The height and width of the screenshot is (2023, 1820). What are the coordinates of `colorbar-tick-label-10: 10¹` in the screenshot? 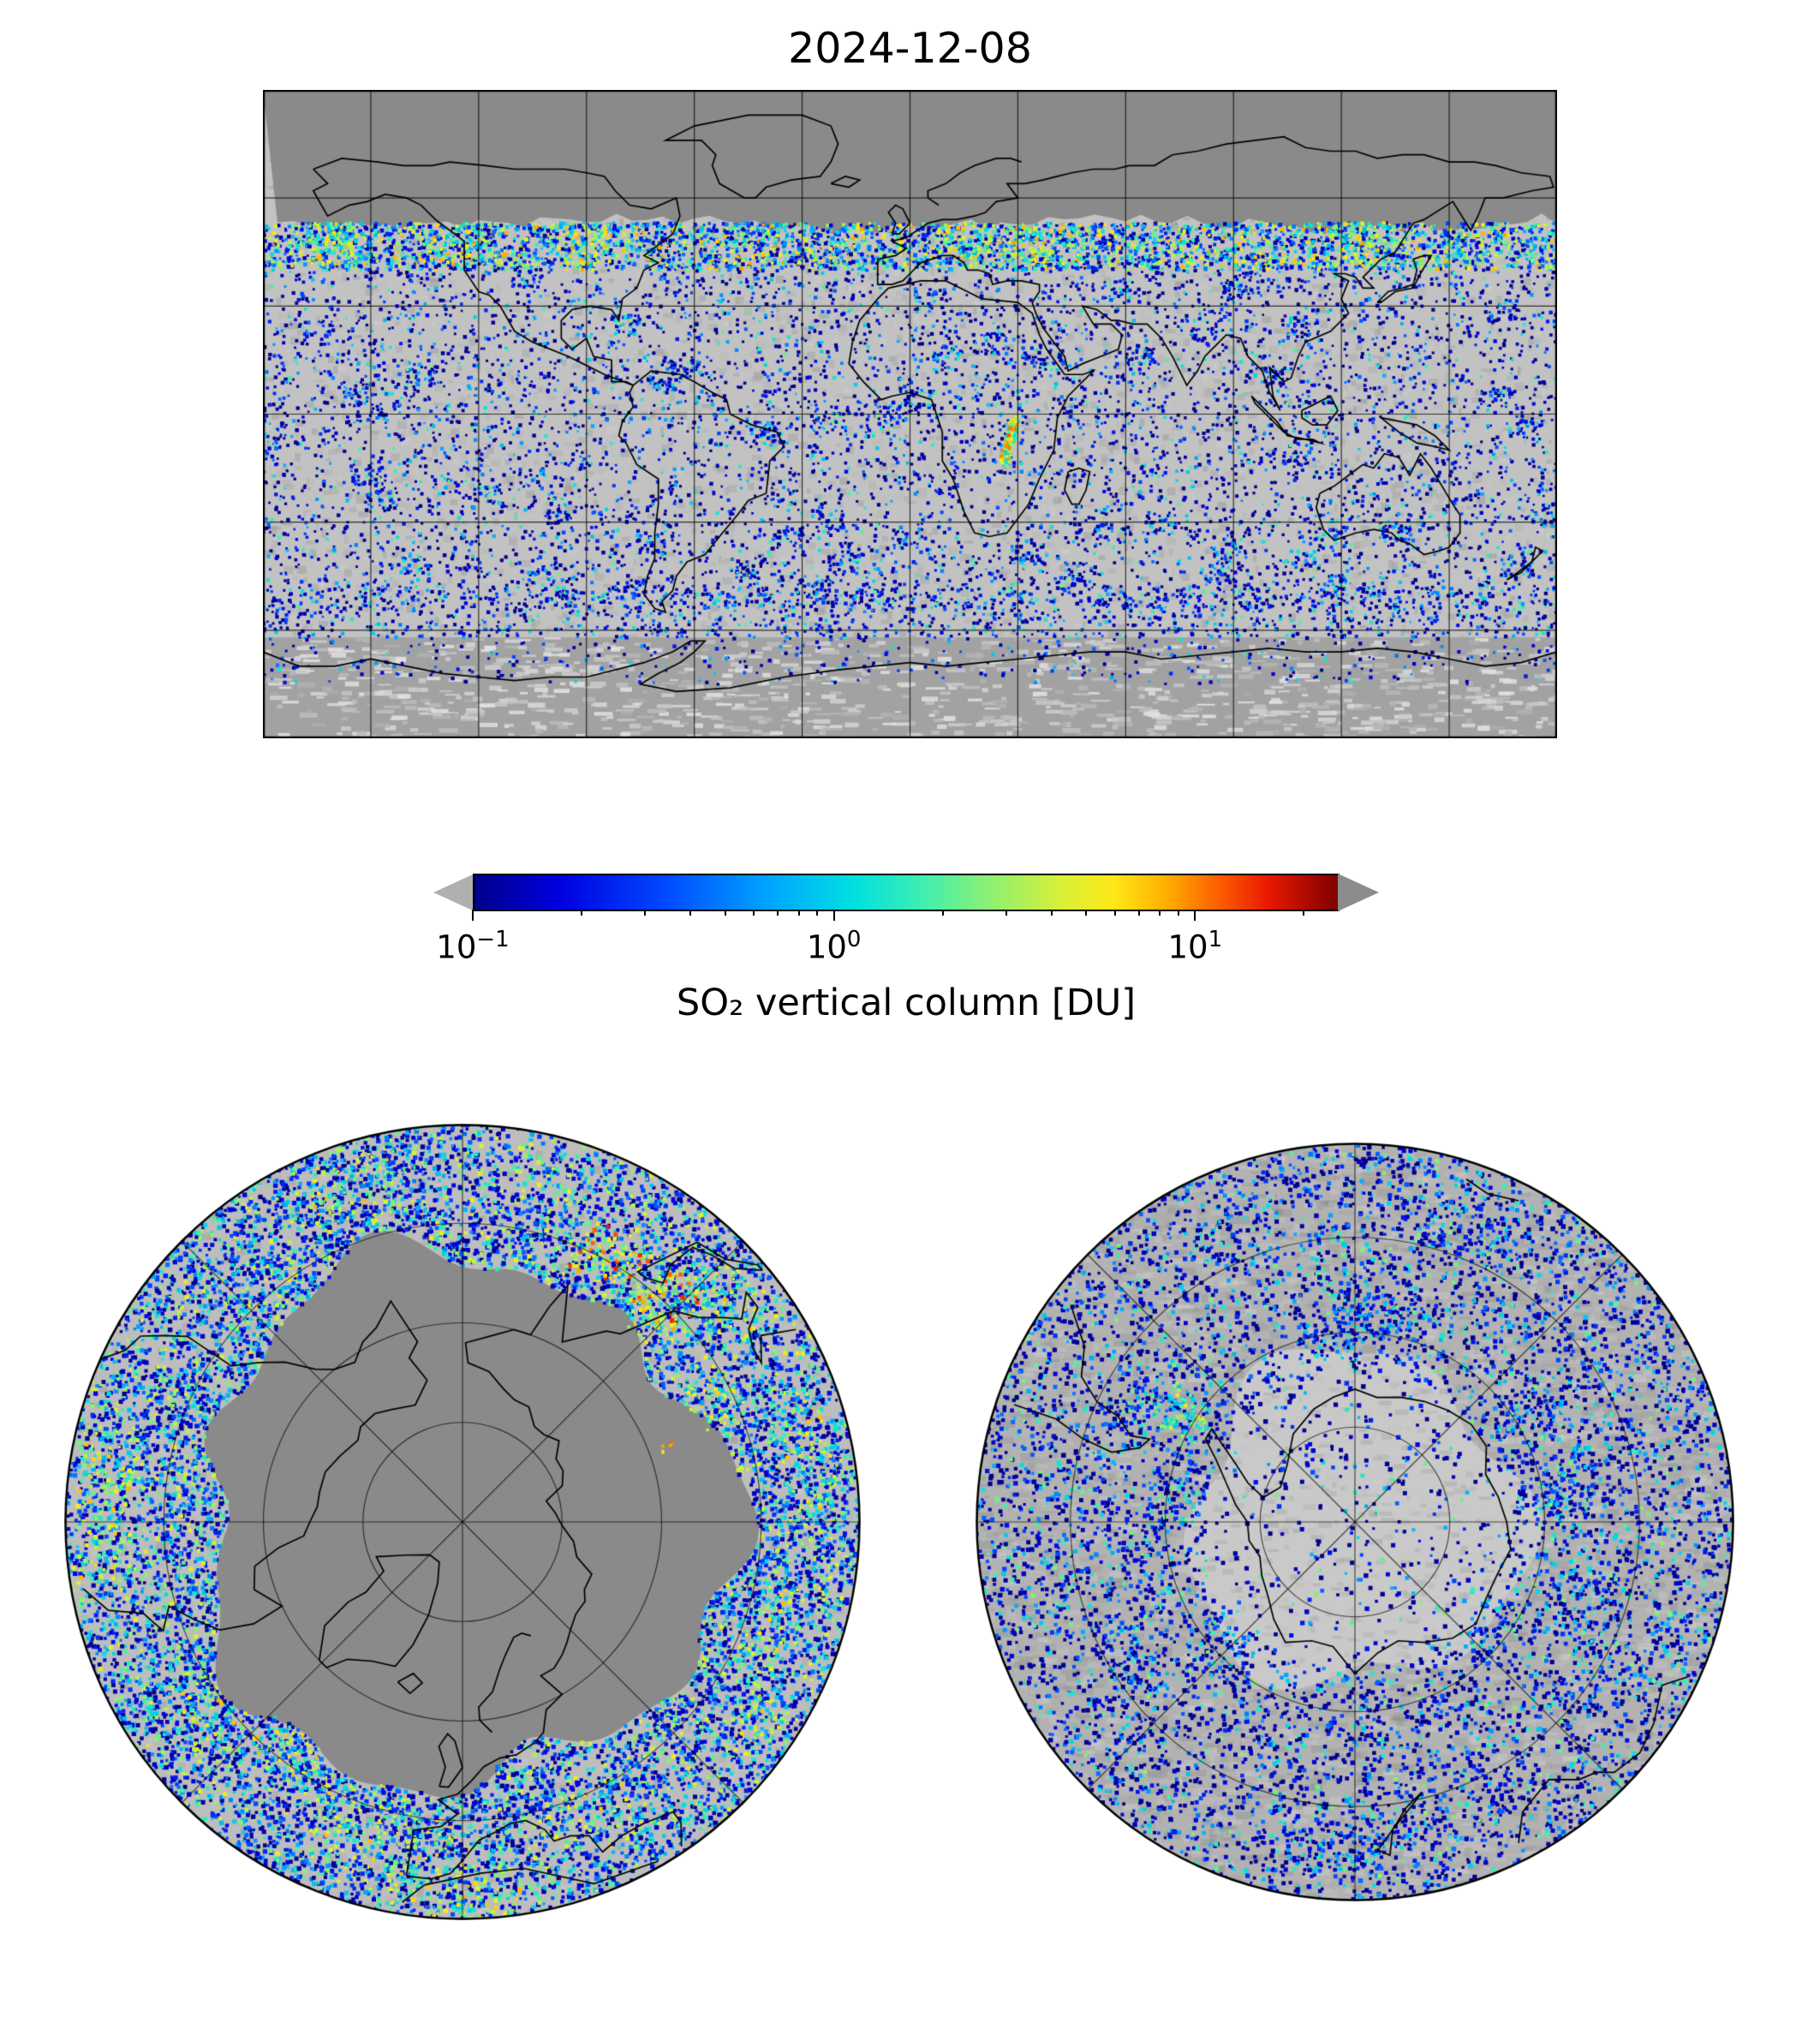 It's located at (1195, 946).